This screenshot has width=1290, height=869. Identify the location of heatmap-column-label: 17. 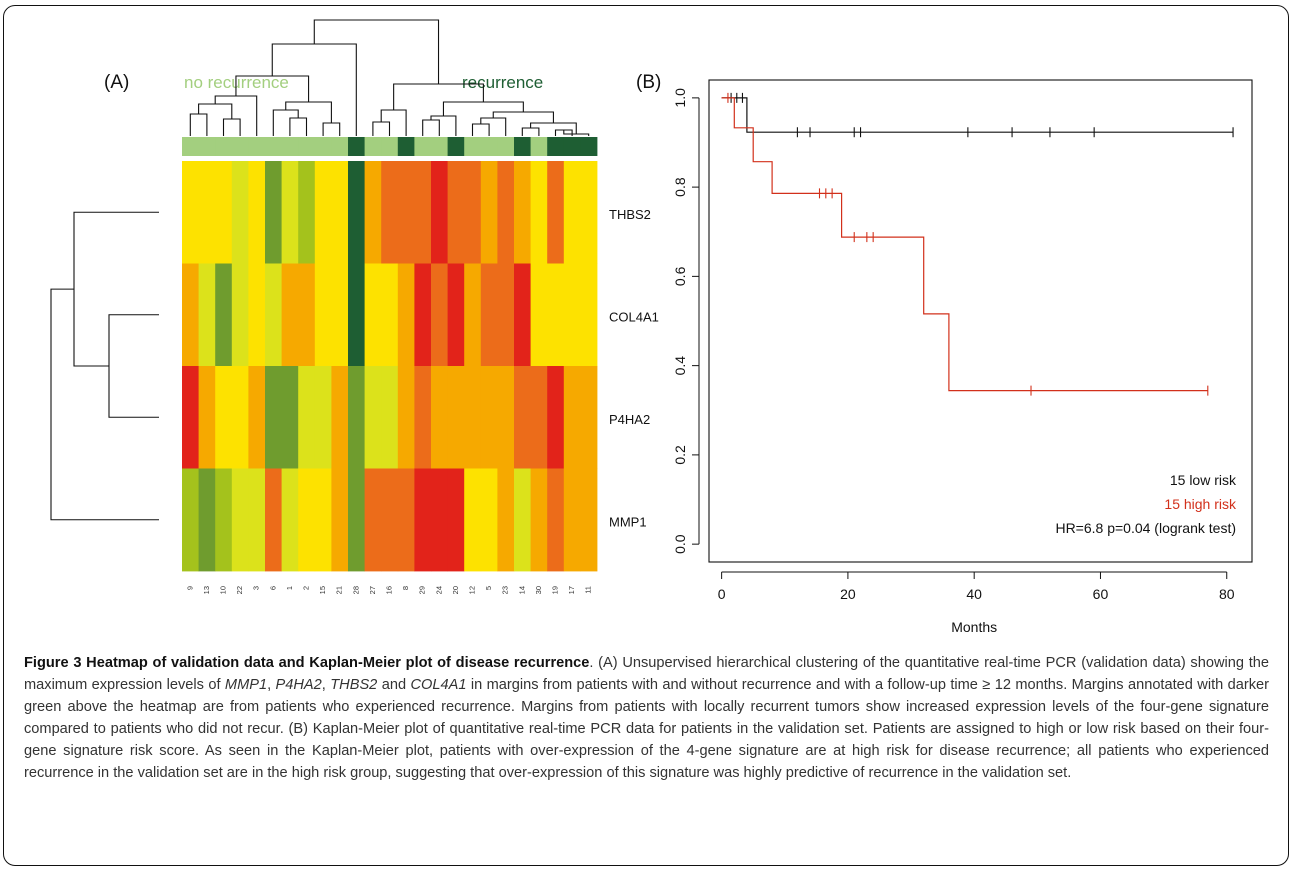
(571, 590).